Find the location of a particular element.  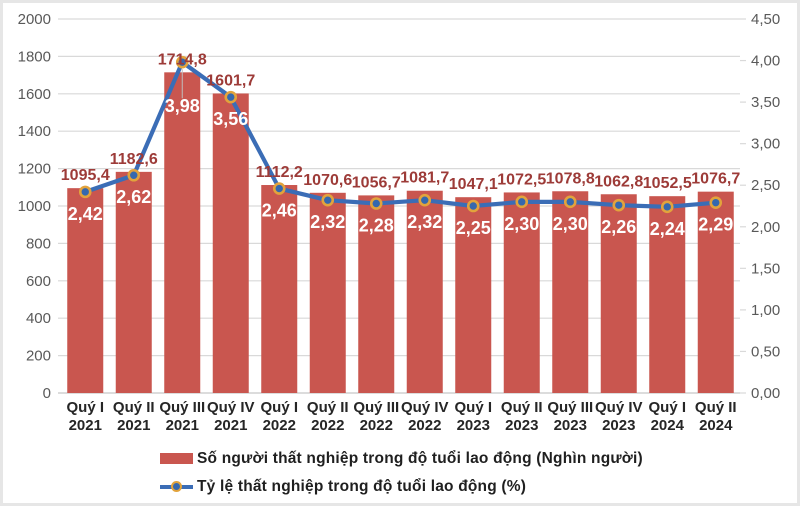

line-value-label: 3,98 is located at coordinates (182, 106).